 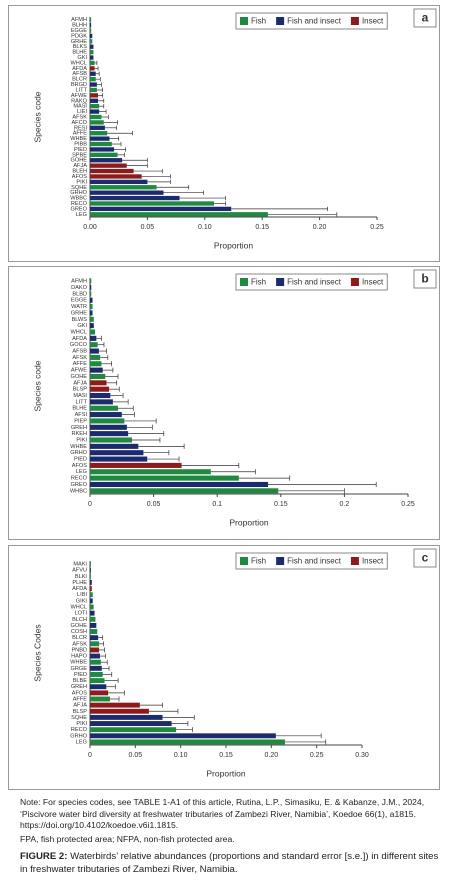 What do you see at coordinates (226, 755) in the screenshot?
I see `x-tick-label: 0.15` at bounding box center [226, 755].